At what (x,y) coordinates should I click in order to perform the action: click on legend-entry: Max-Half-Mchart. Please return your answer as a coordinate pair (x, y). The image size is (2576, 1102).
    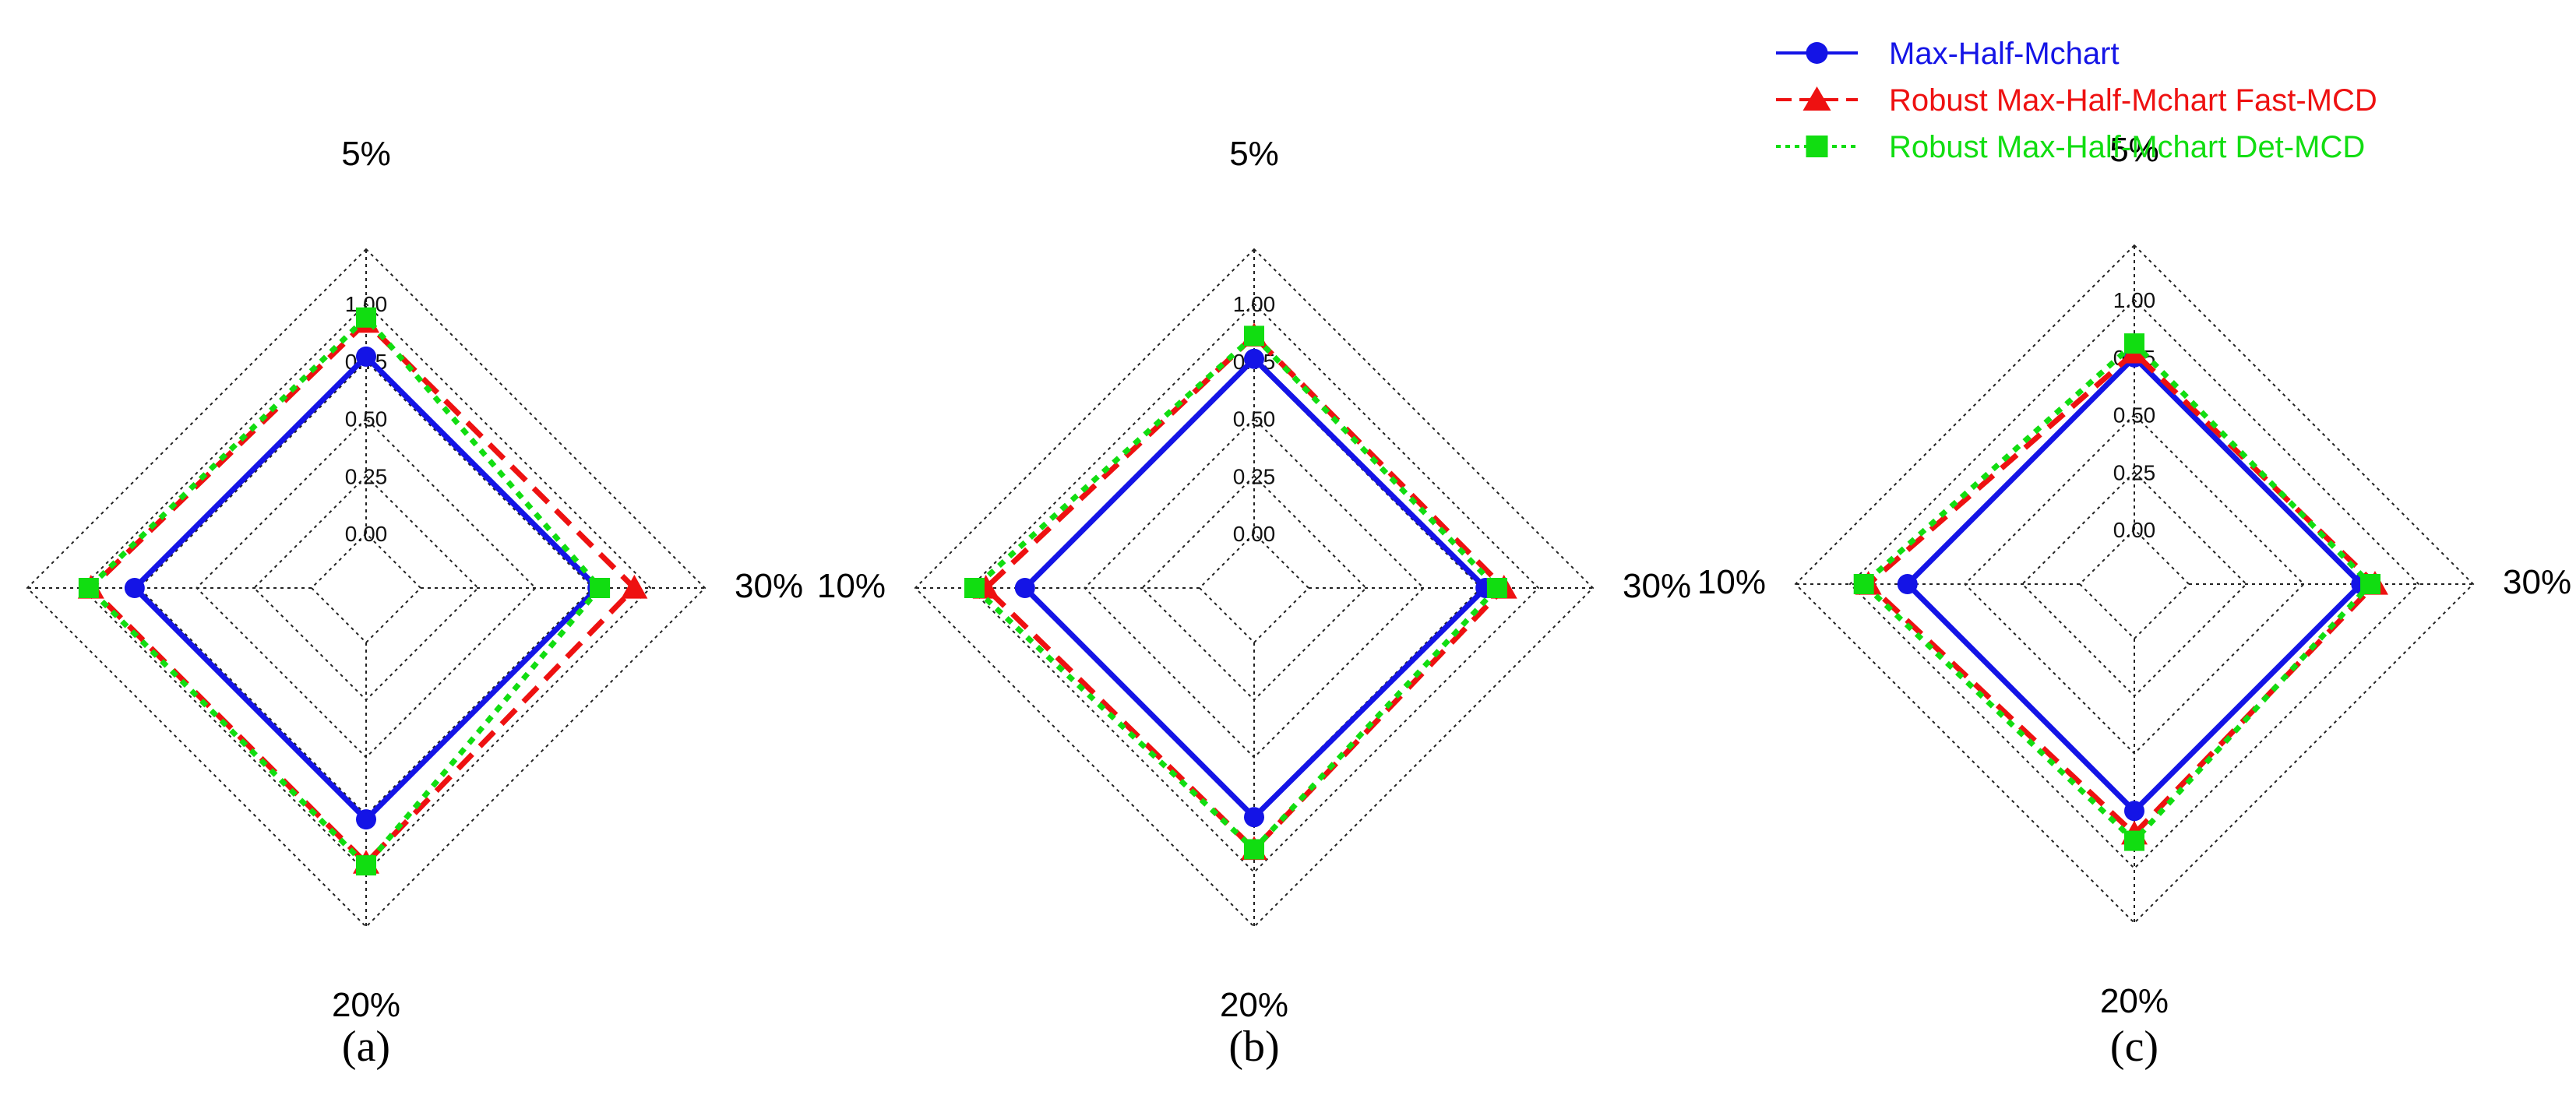
    Looking at the image, I should click on (1948, 54).